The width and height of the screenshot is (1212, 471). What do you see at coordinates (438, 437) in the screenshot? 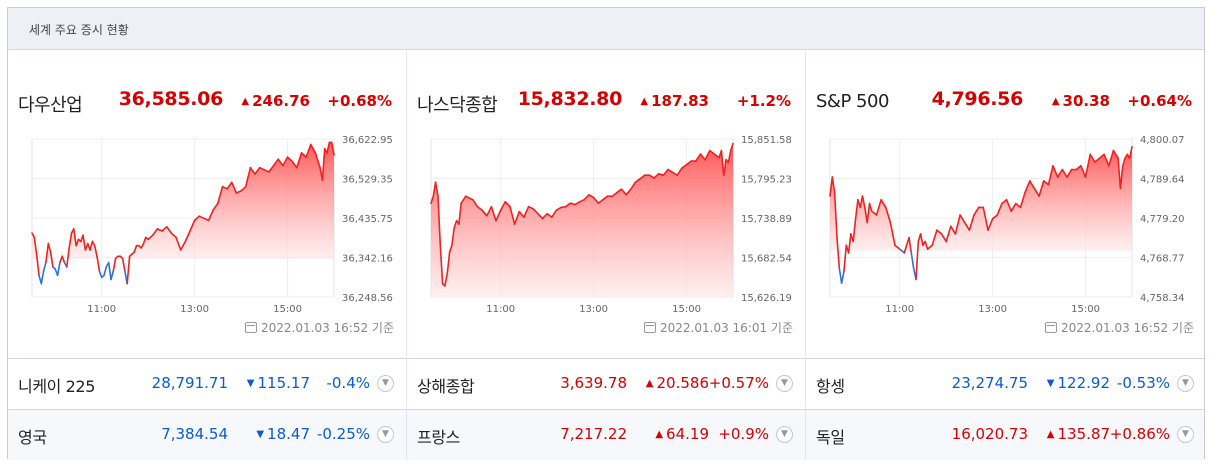
I see `index-name: 프랑스` at bounding box center [438, 437].